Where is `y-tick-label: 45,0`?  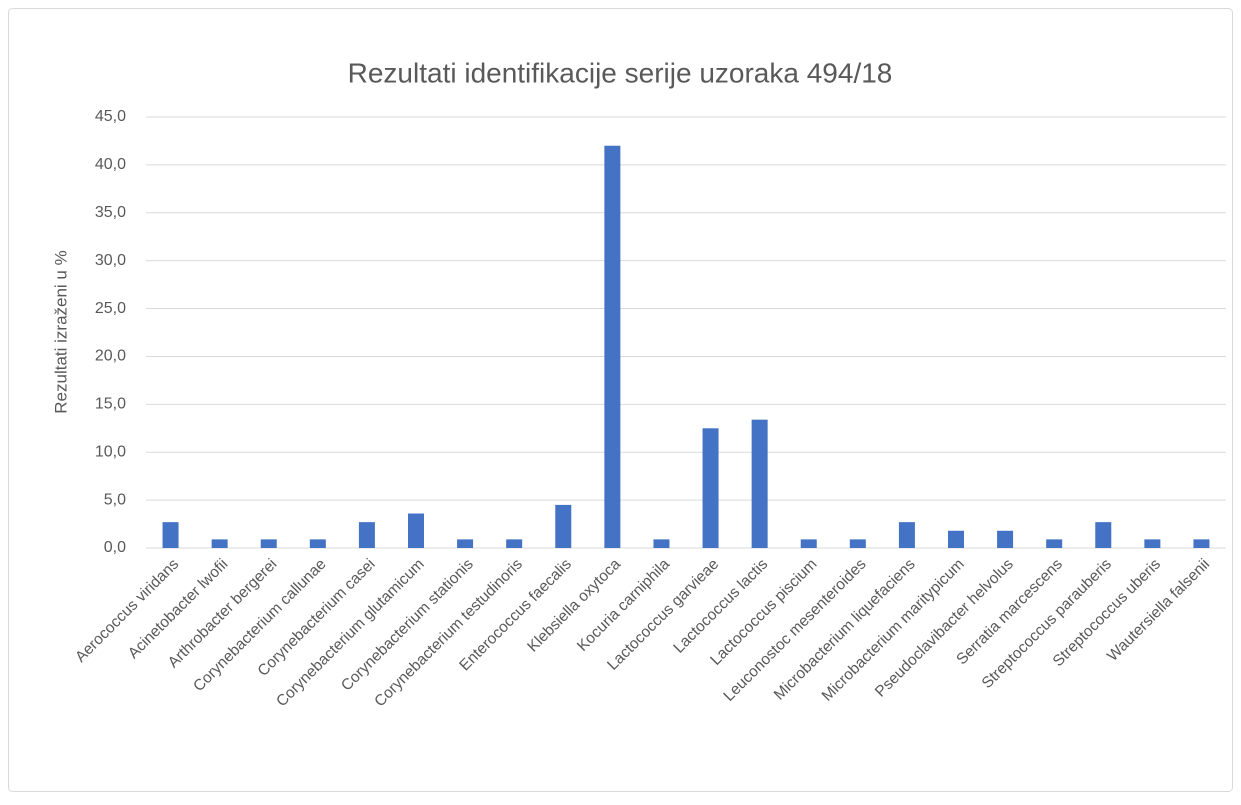
y-tick-label: 45,0 is located at coordinates (110, 116).